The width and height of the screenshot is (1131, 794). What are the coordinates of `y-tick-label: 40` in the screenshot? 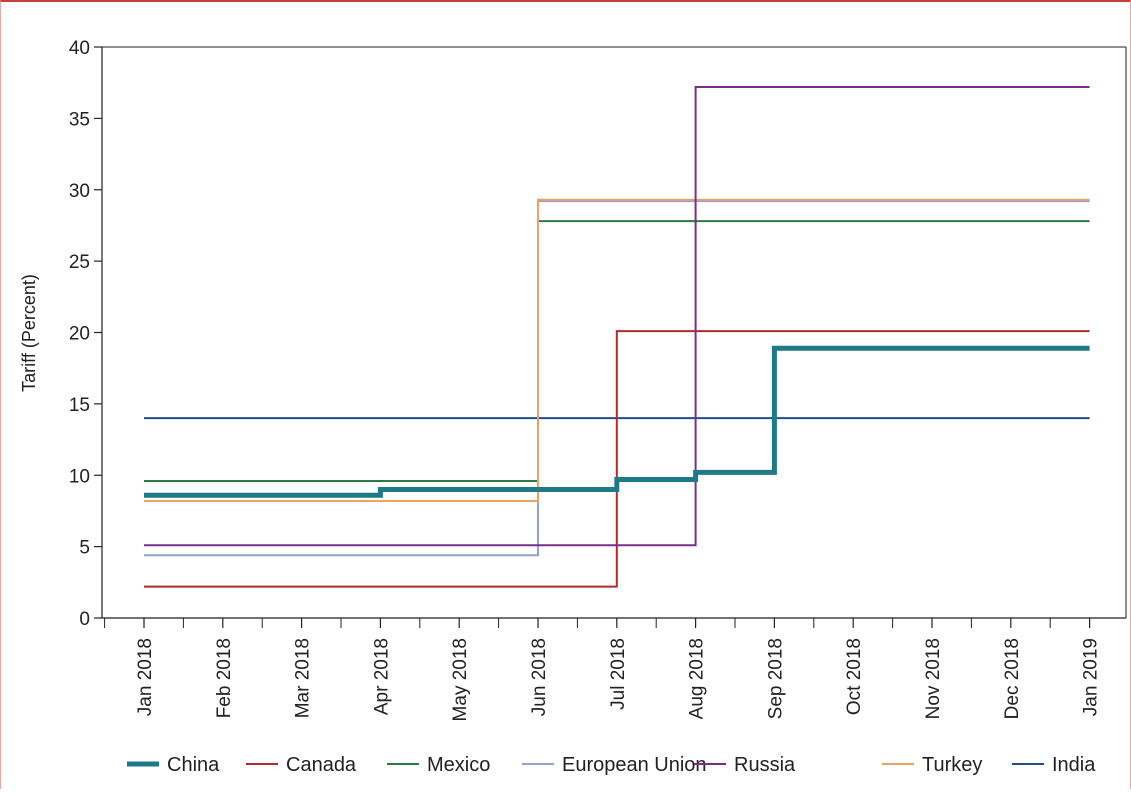 It's located at (79, 48).